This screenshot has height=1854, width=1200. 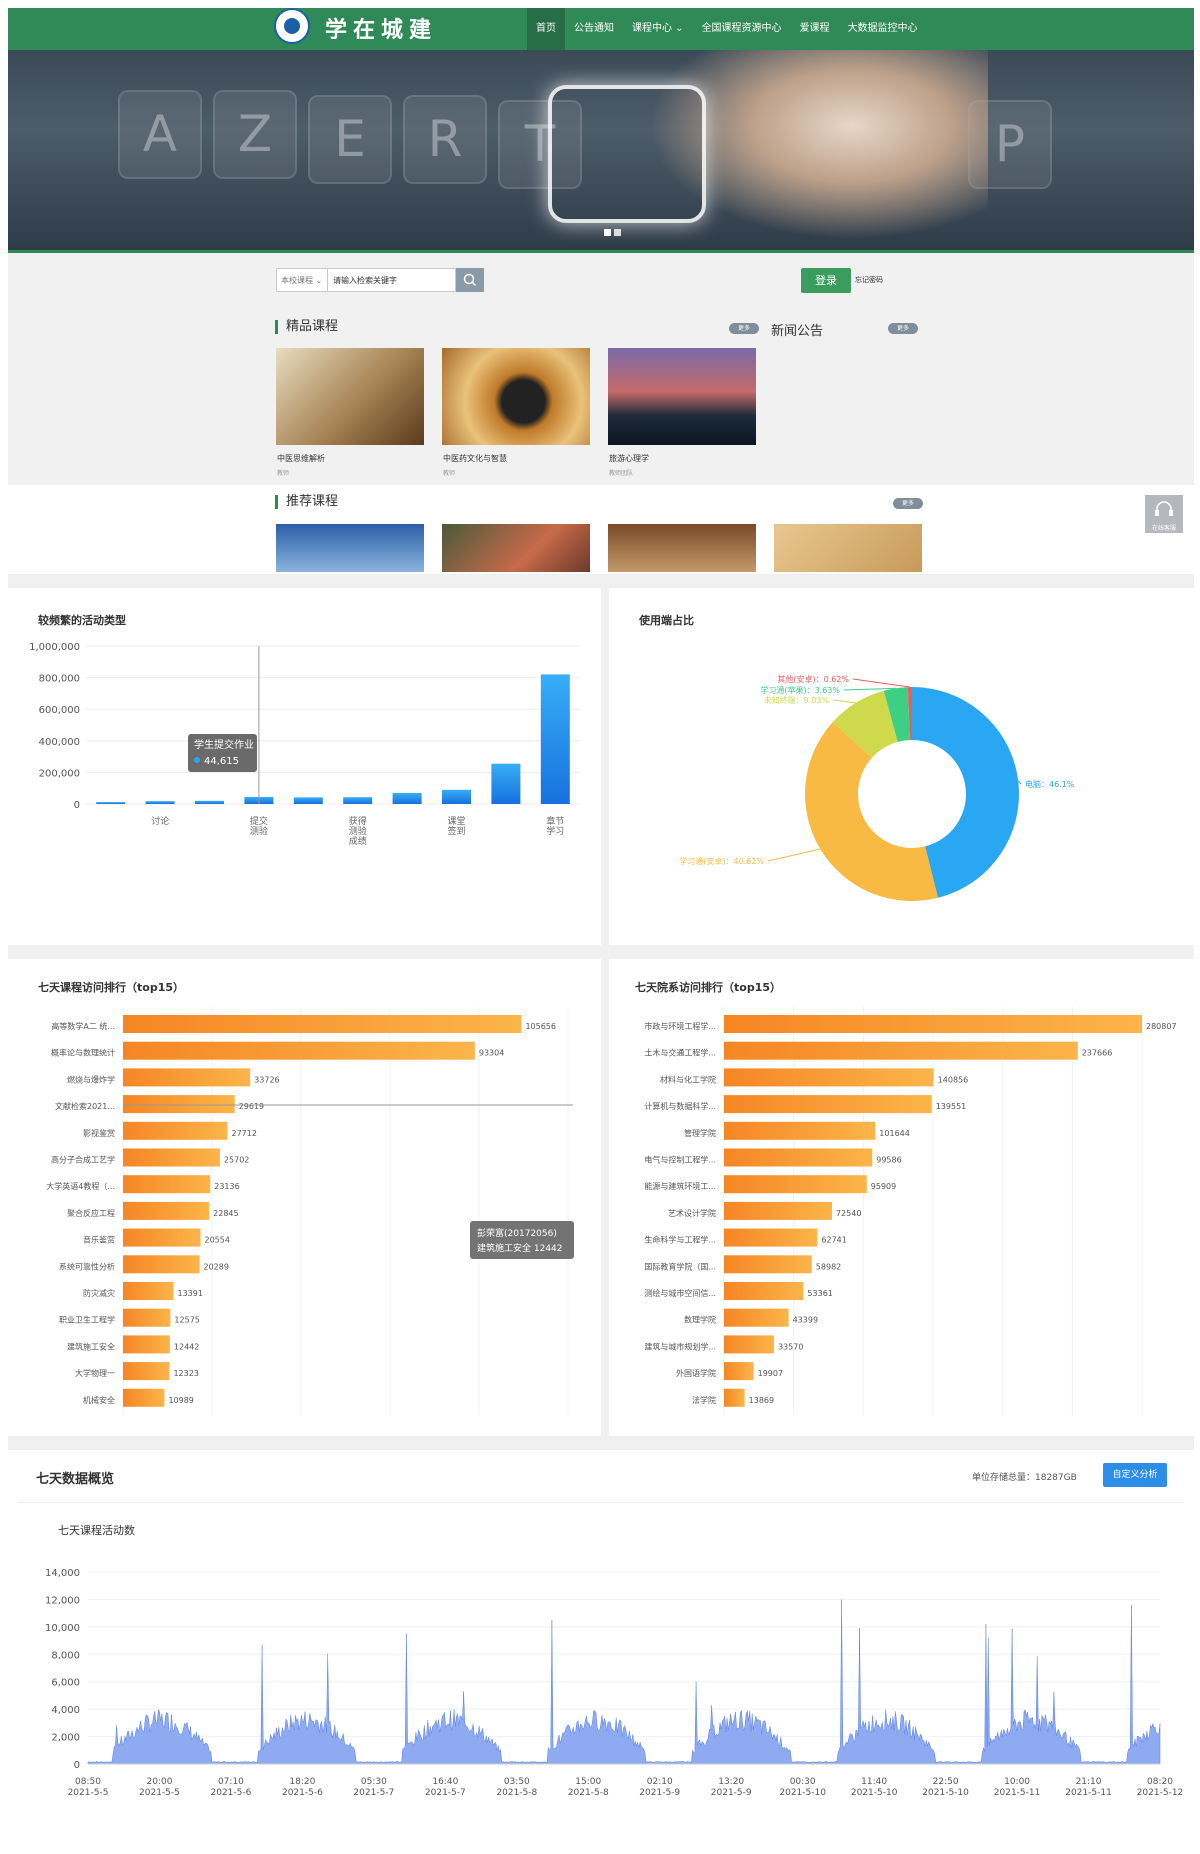 What do you see at coordinates (456, 821) in the screenshot?
I see `x-tick-label: 课堂` at bounding box center [456, 821].